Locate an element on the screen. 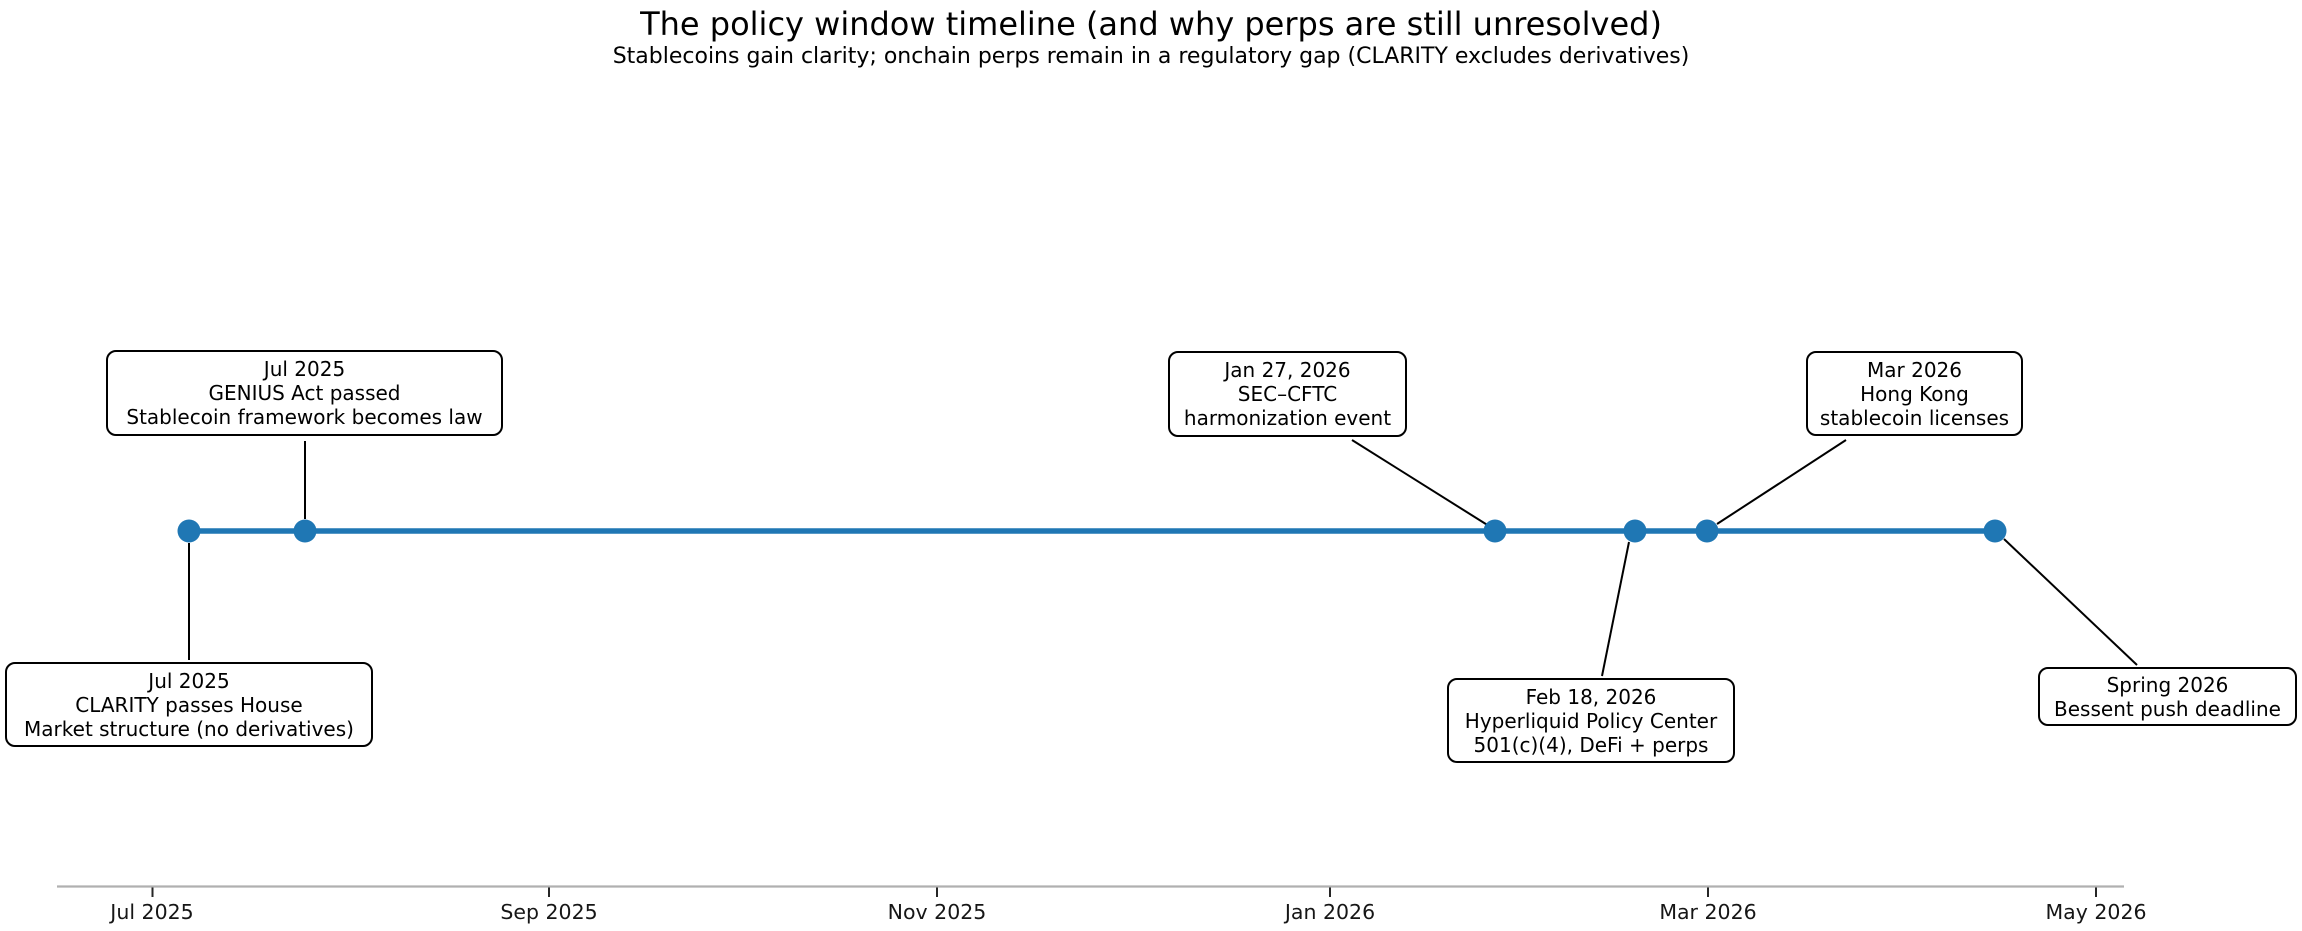 The image size is (2302, 931). milestone-dot-bessent is located at coordinates (1995, 531).